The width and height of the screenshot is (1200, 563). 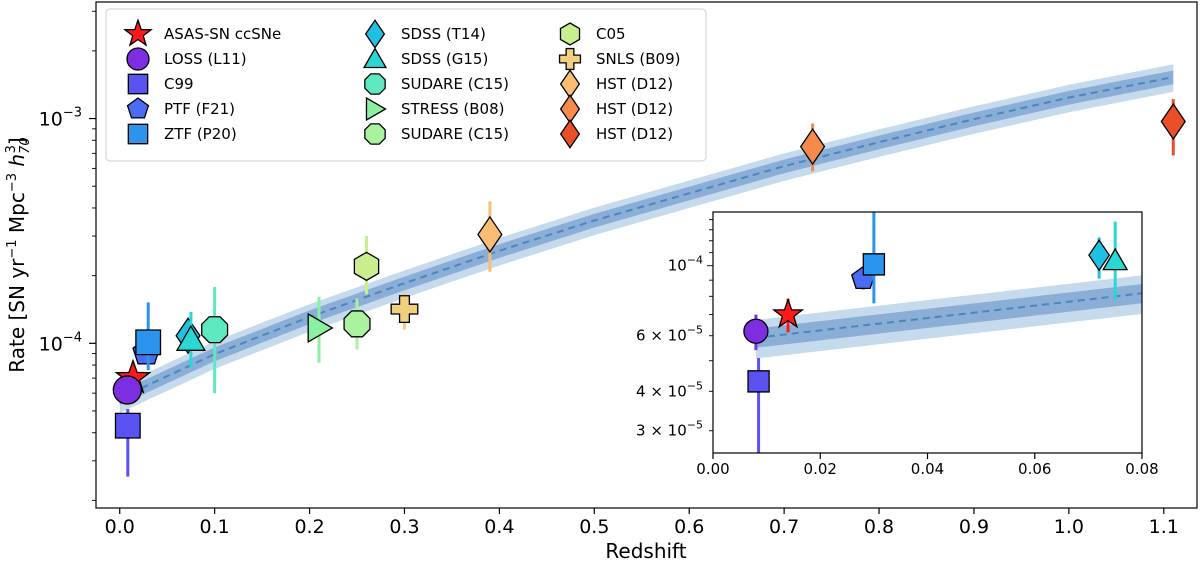 What do you see at coordinates (879, 527) in the screenshot?
I see `x-tick-label: 0.8` at bounding box center [879, 527].